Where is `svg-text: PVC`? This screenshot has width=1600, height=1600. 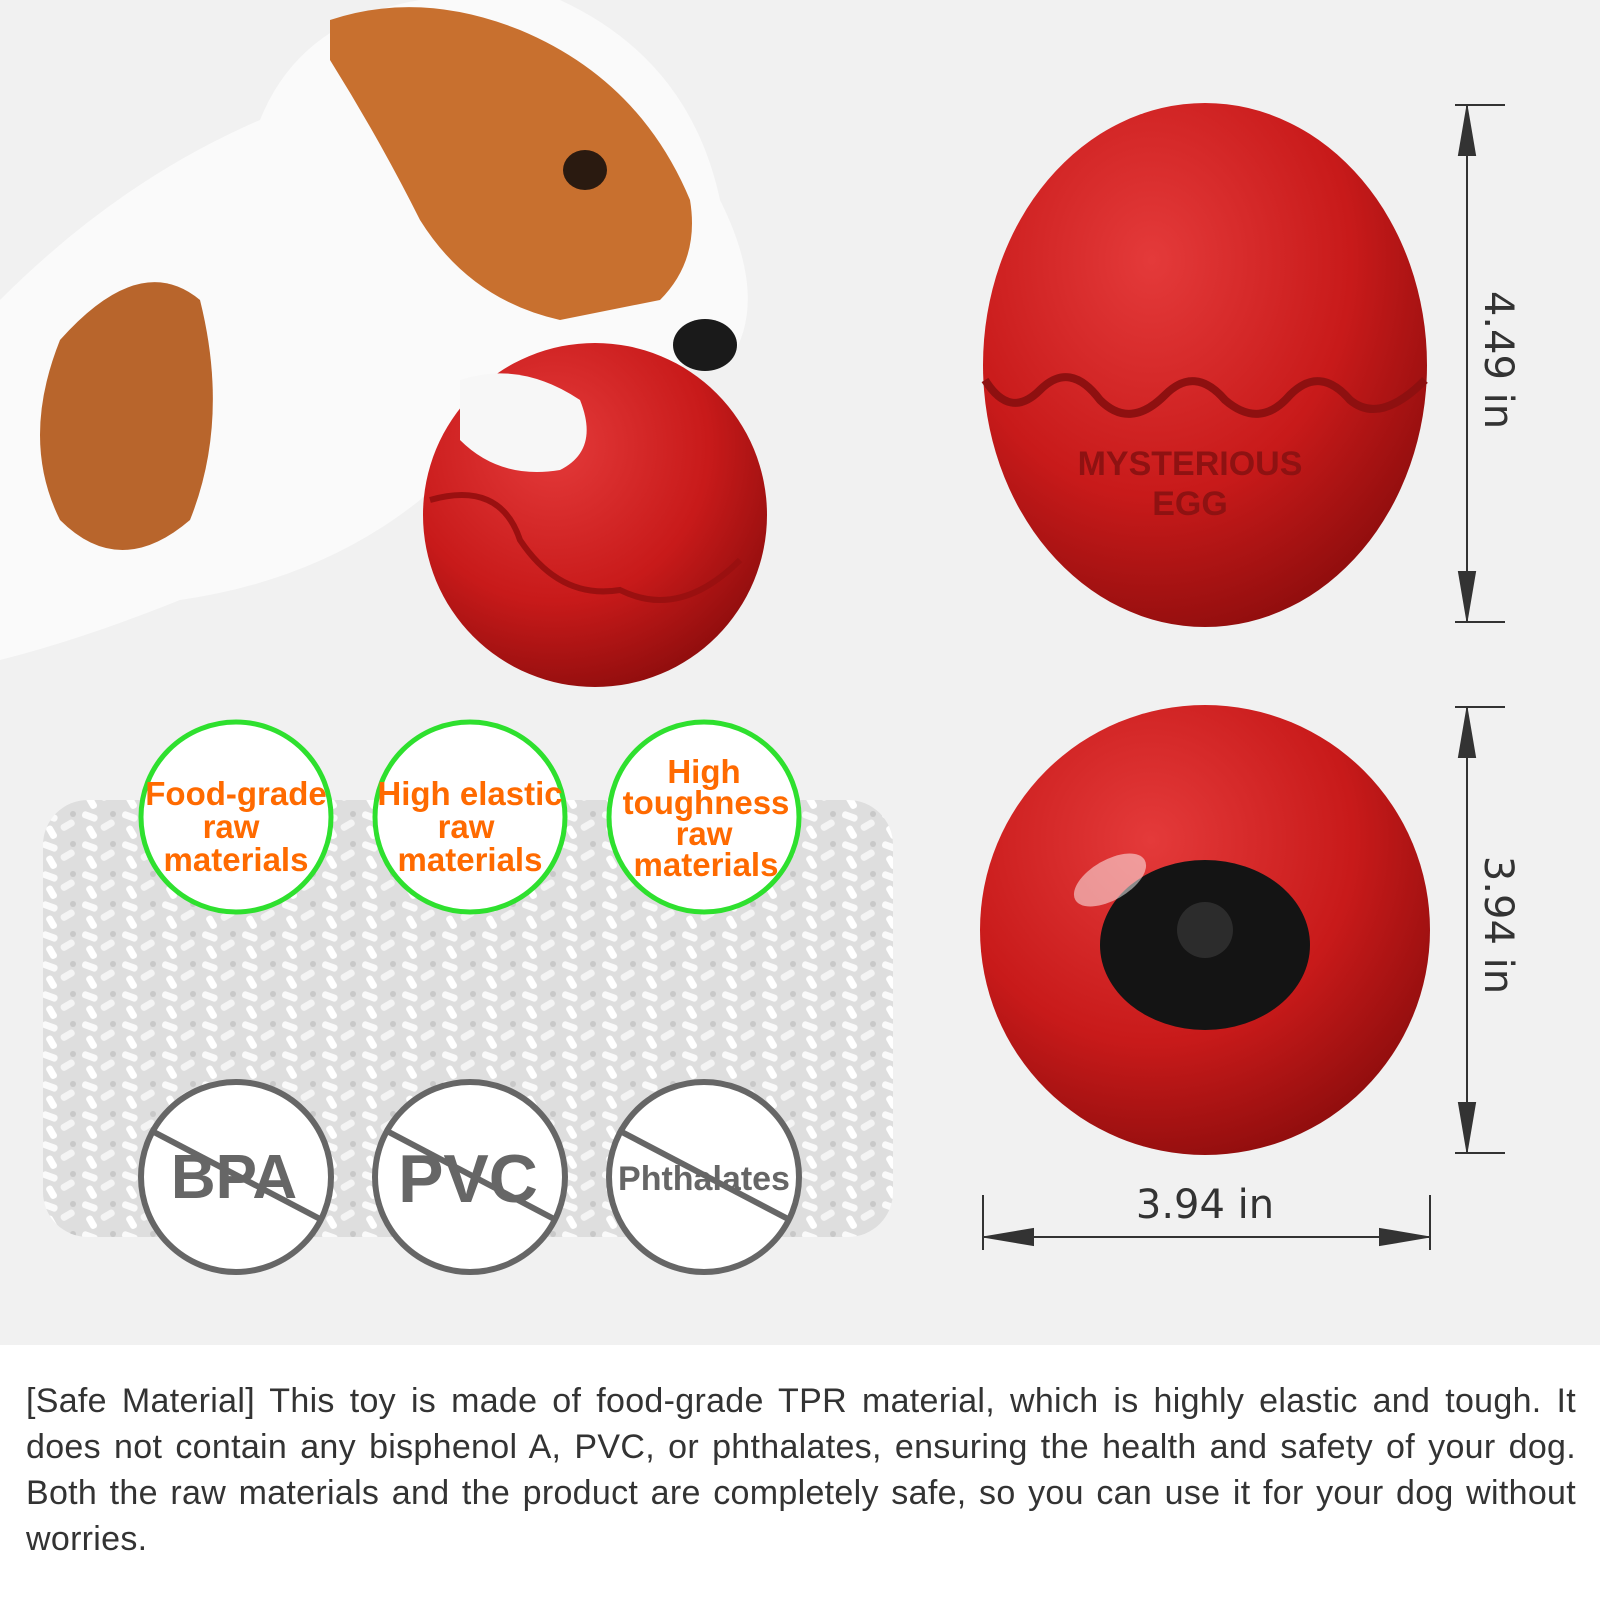 svg-text: PVC is located at coordinates (468, 1179).